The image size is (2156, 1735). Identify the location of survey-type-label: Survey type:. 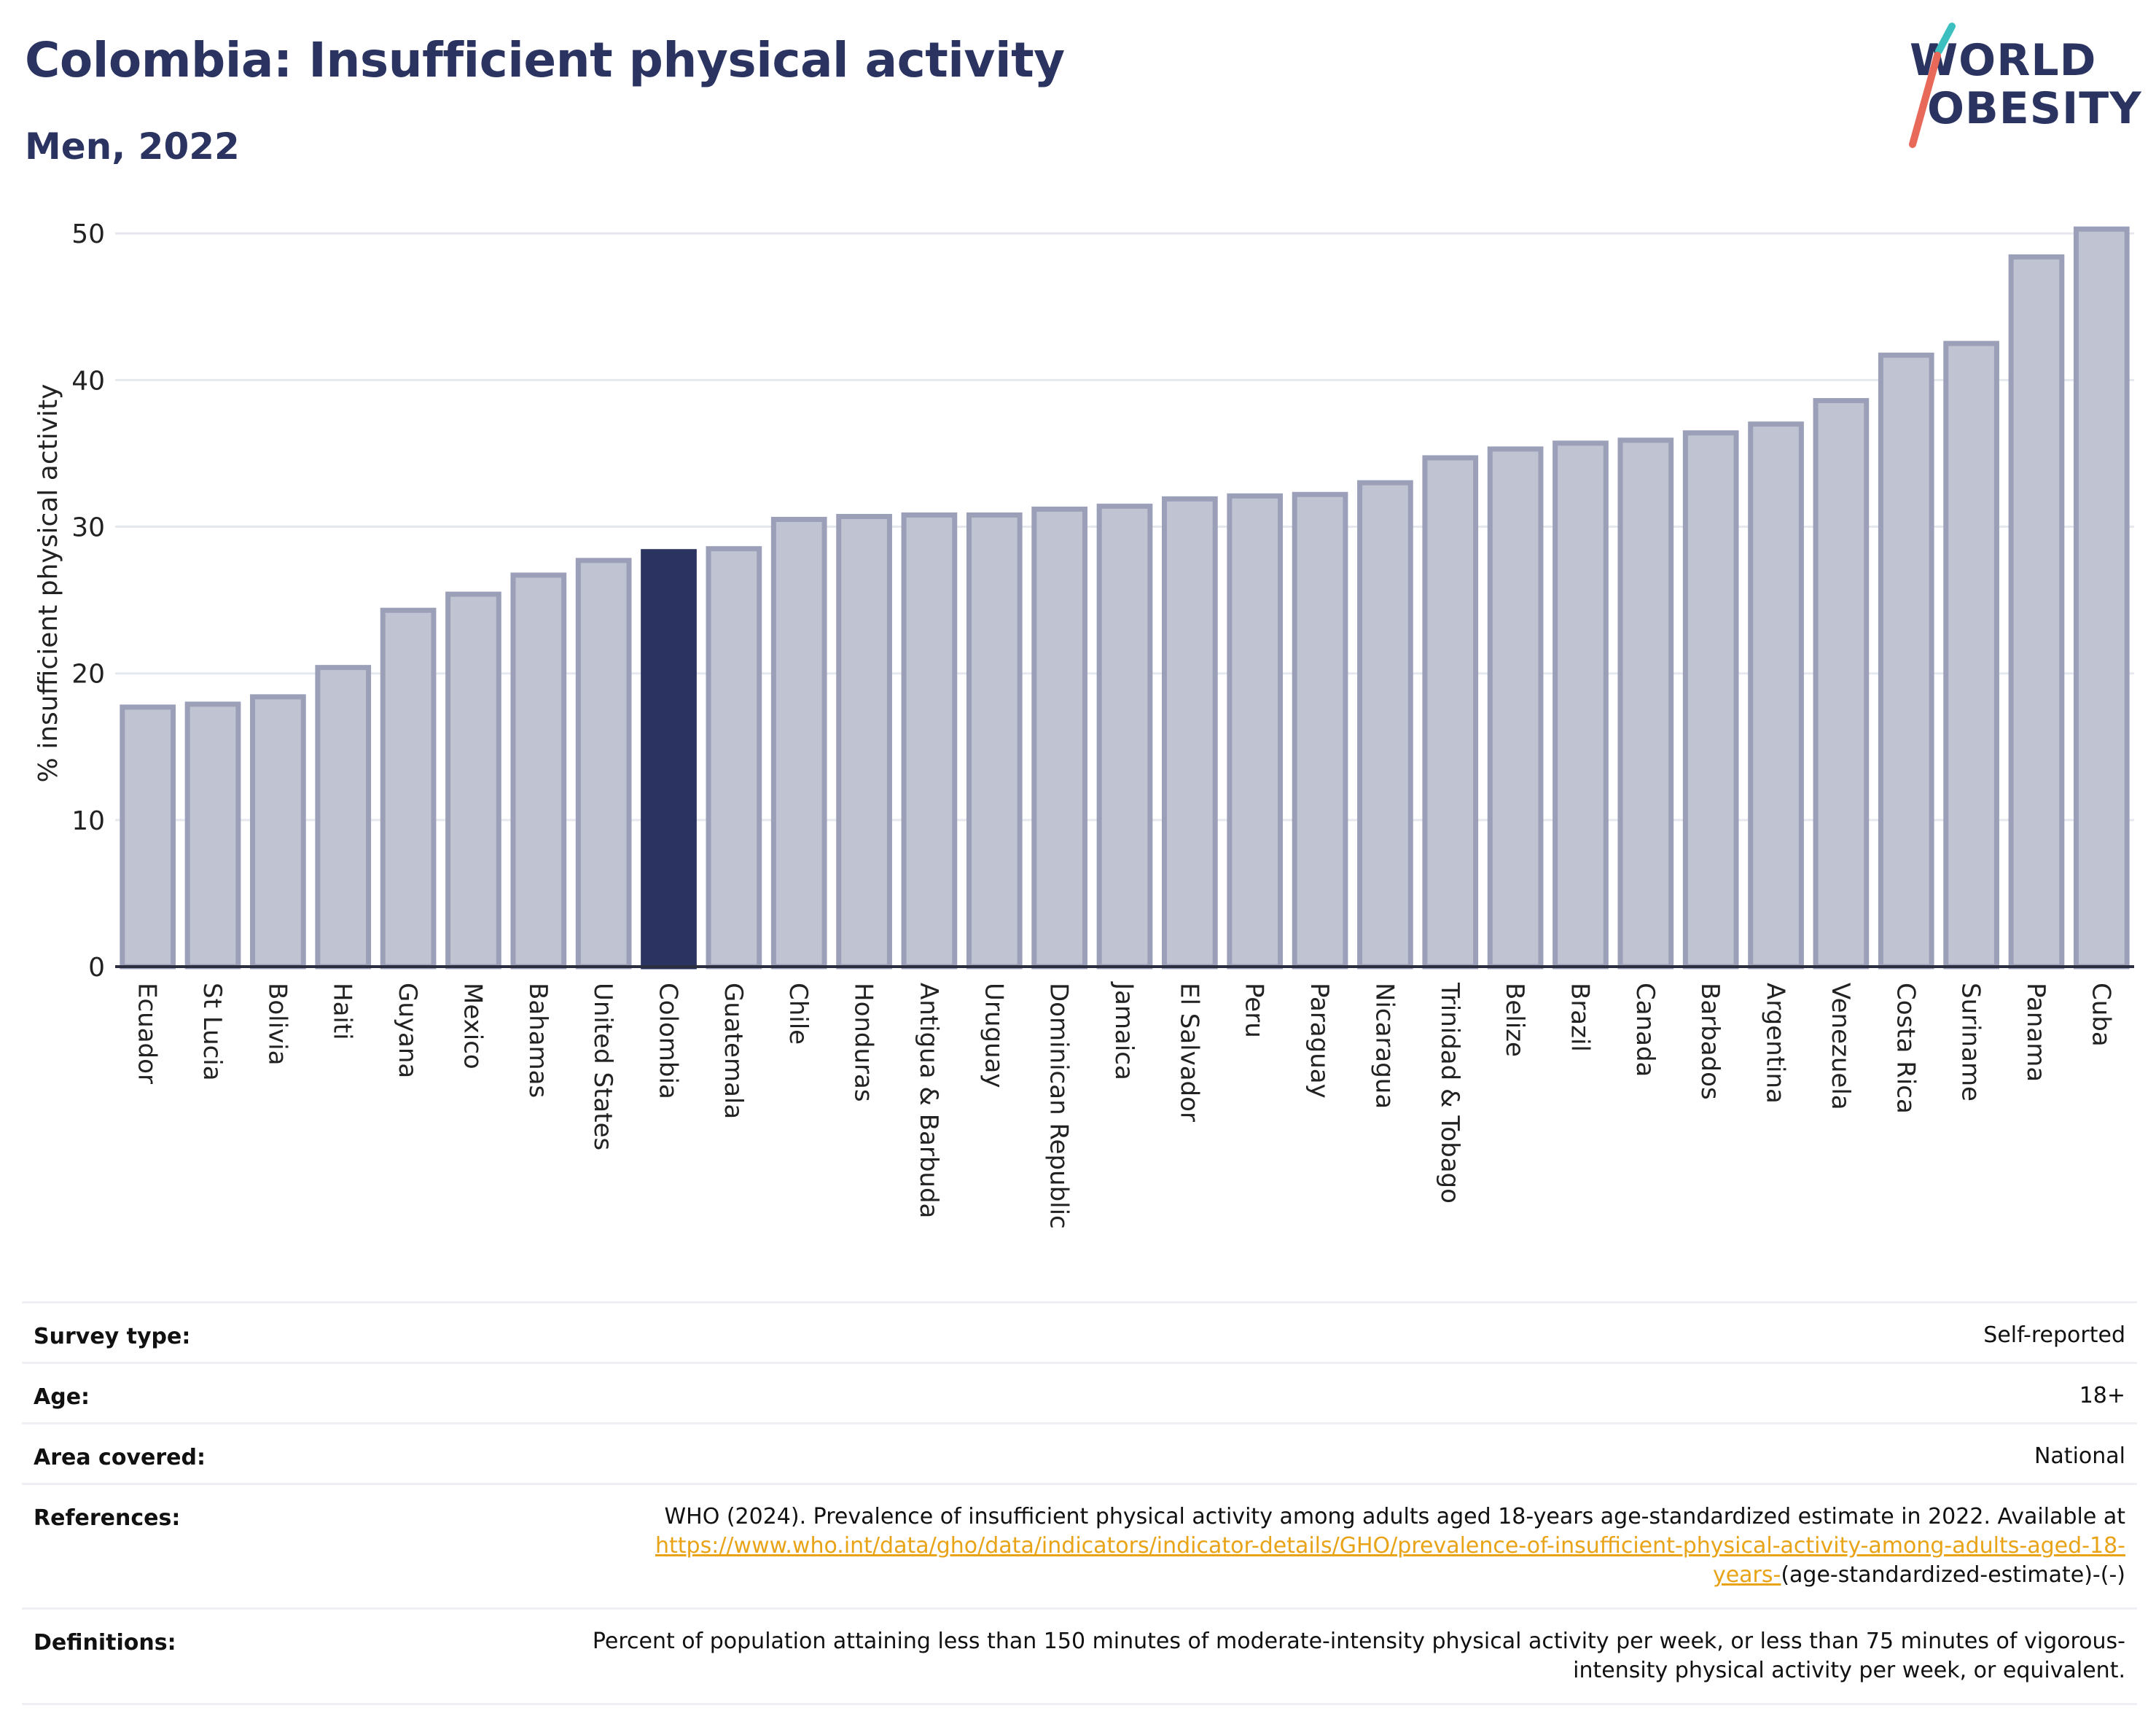
(113, 1336).